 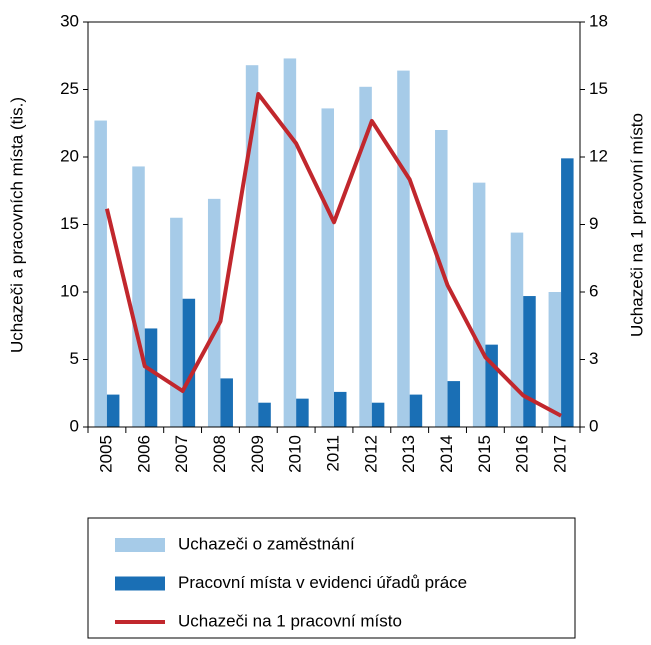 What do you see at coordinates (69, 20) in the screenshot?
I see `y-tick-label: 30` at bounding box center [69, 20].